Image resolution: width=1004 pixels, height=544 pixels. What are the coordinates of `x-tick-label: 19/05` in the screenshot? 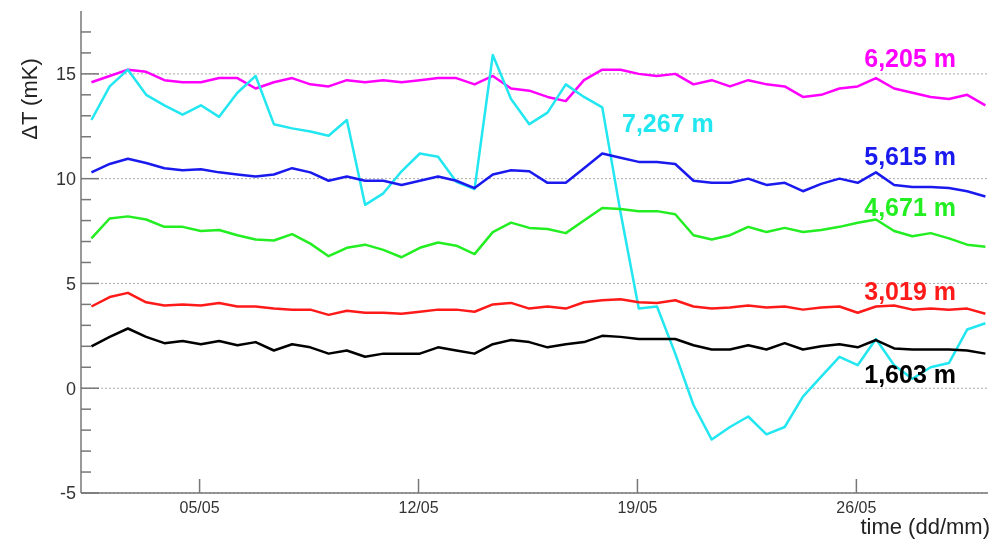 It's located at (637, 507).